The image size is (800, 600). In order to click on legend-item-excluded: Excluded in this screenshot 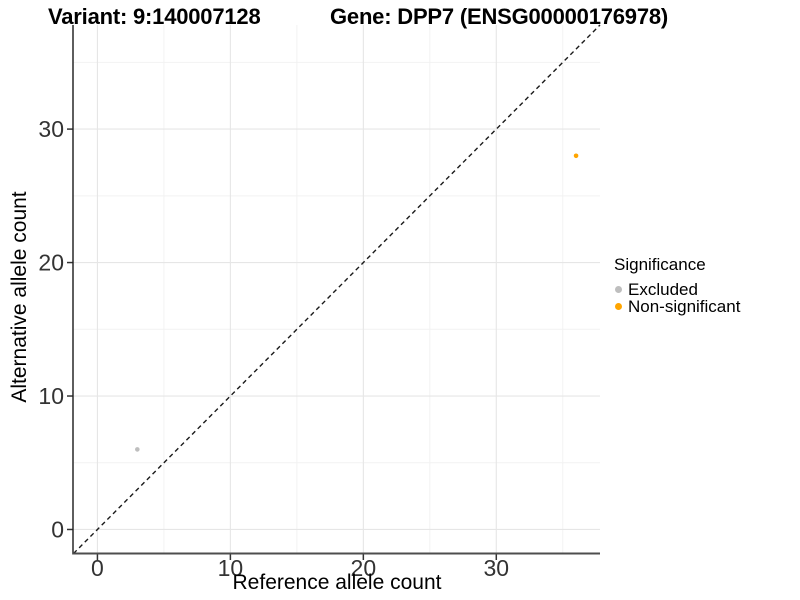, I will do `click(676, 289)`.